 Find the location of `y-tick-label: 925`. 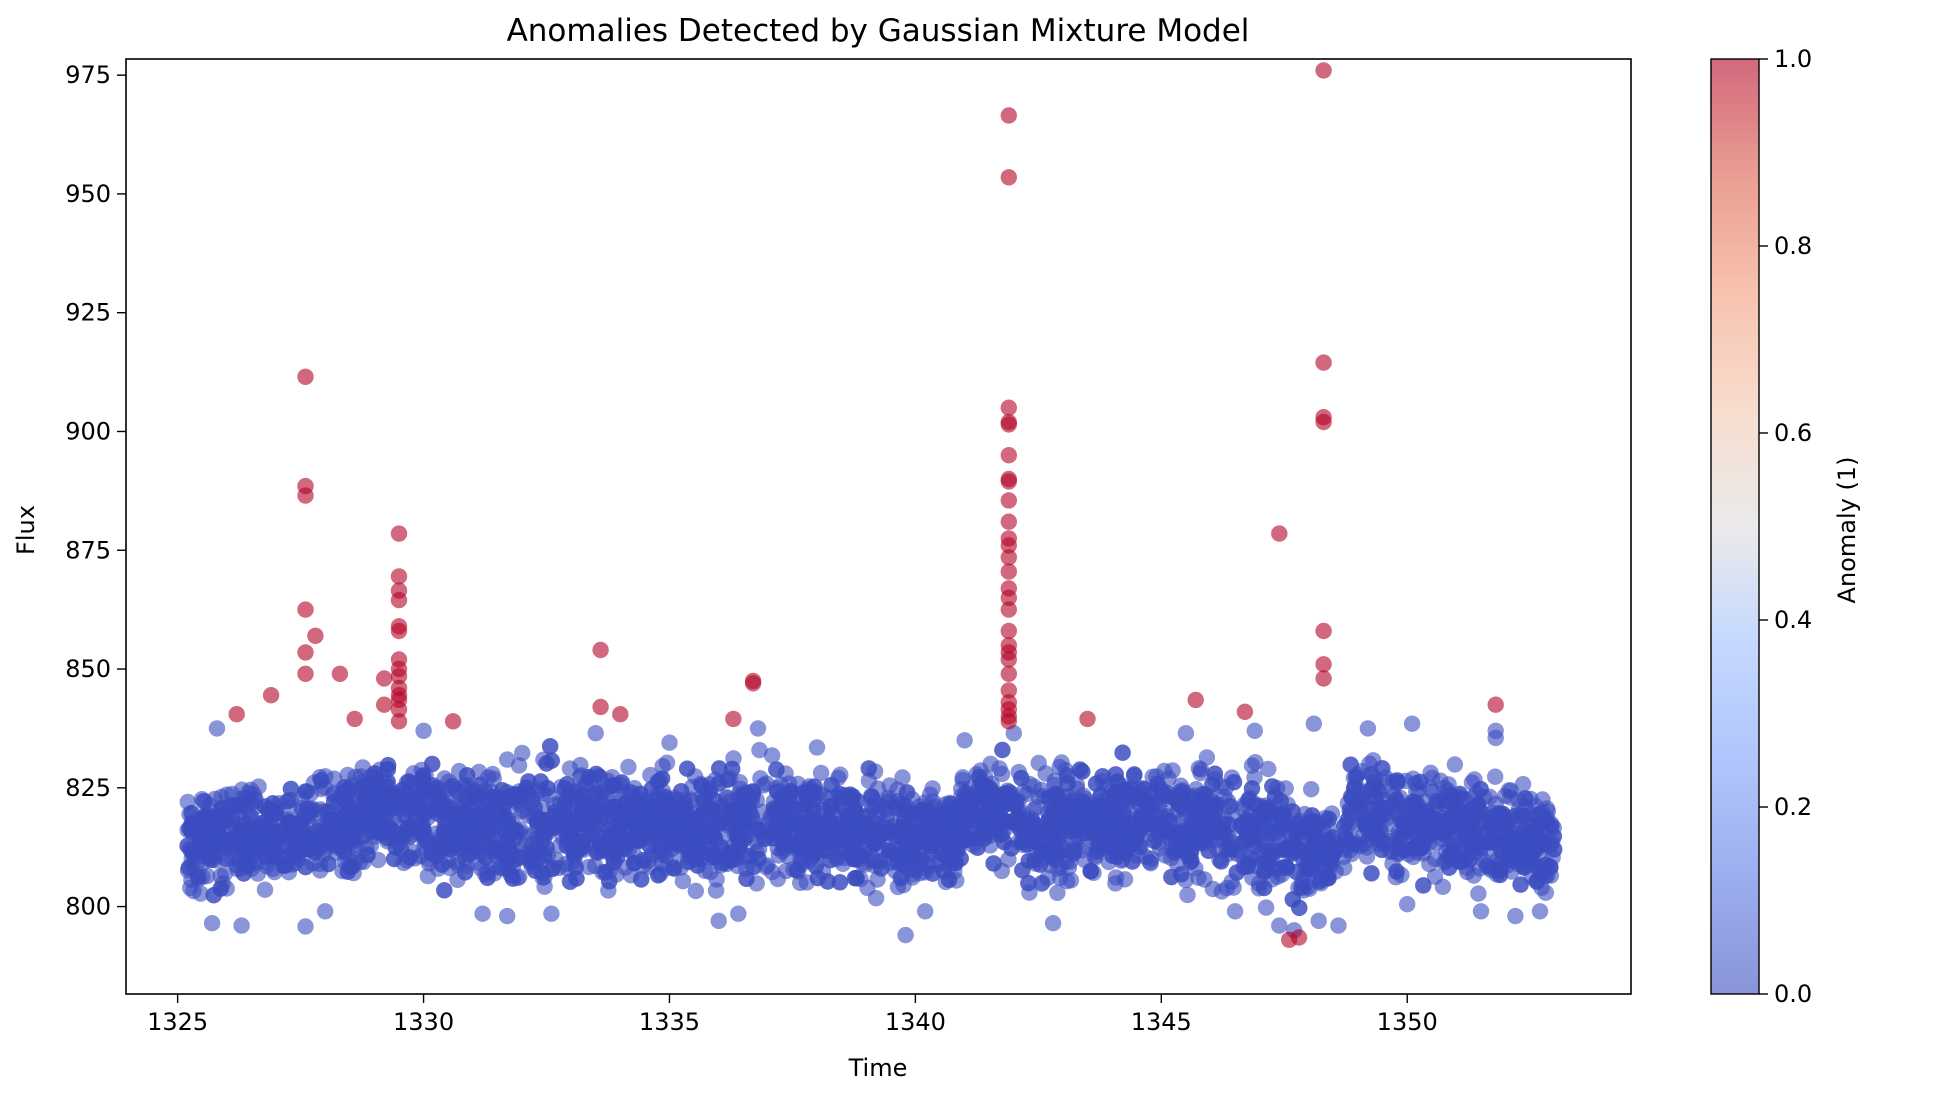

y-tick-label: 925 is located at coordinates (88, 313).